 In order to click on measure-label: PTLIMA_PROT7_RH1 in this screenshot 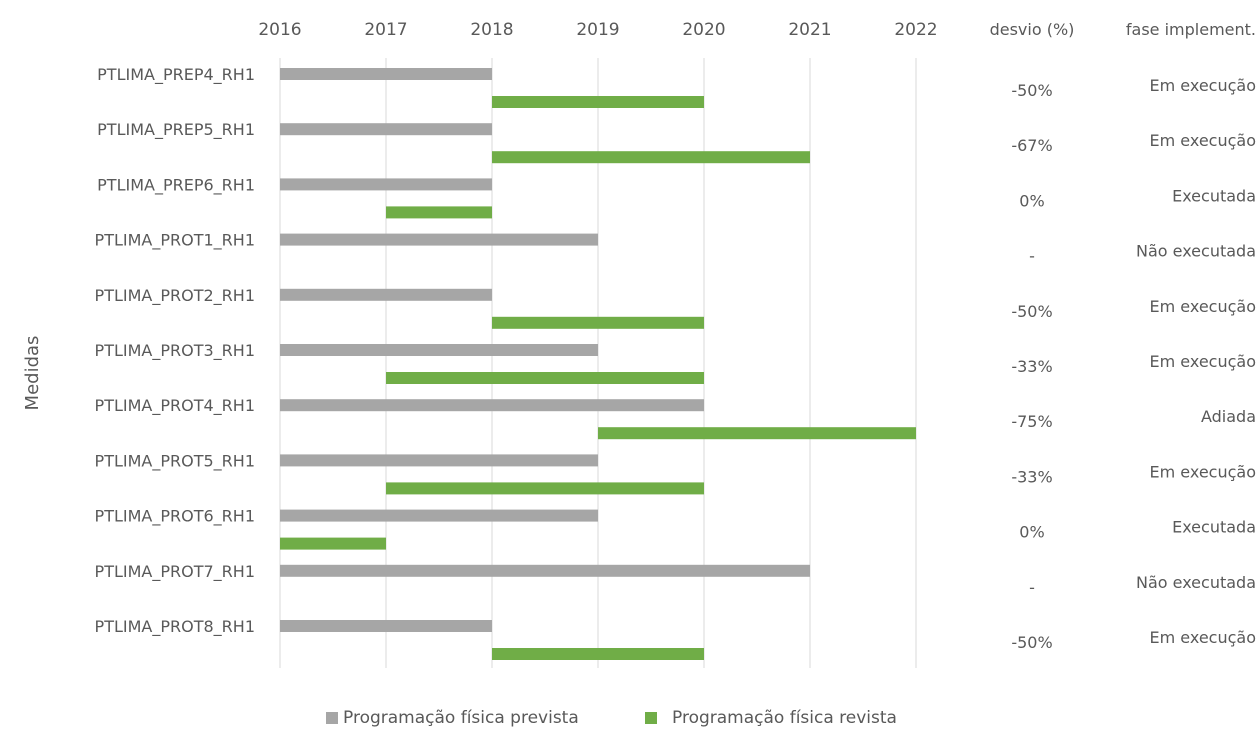, I will do `click(175, 572)`.